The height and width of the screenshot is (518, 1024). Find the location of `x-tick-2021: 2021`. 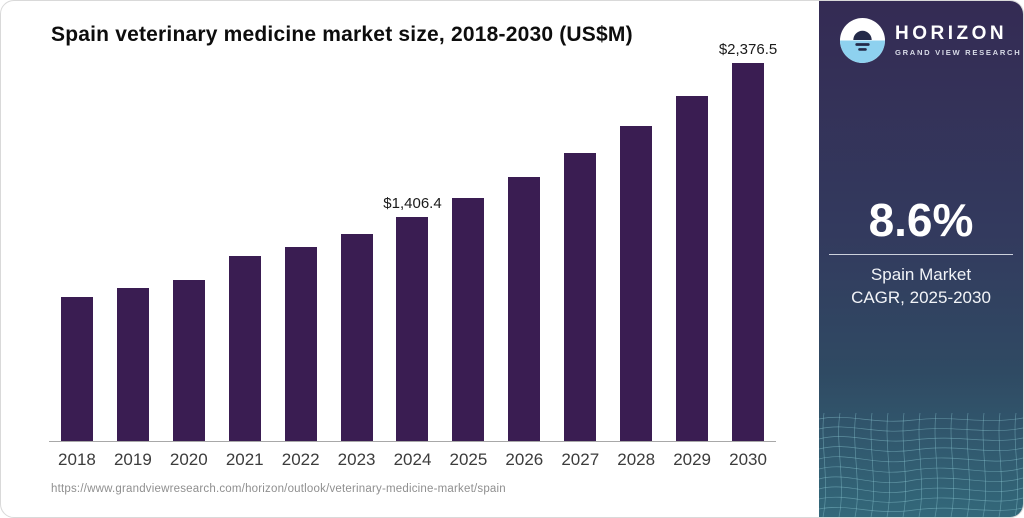

x-tick-2021: 2021 is located at coordinates (244, 459).